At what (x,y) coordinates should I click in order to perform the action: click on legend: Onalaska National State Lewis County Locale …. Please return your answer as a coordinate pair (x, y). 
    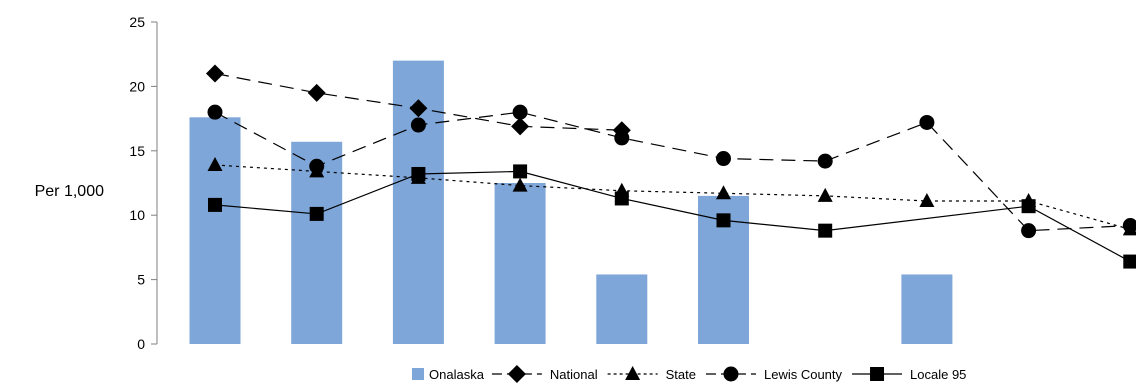
    Looking at the image, I should click on (689, 374).